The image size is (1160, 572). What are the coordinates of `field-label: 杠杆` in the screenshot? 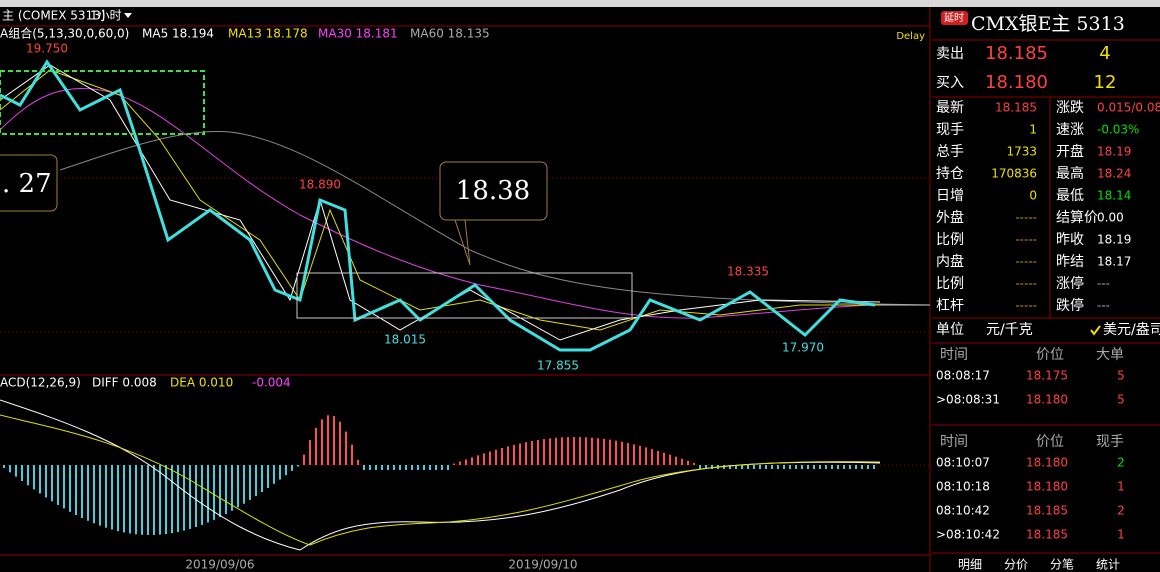 It's located at (950, 306).